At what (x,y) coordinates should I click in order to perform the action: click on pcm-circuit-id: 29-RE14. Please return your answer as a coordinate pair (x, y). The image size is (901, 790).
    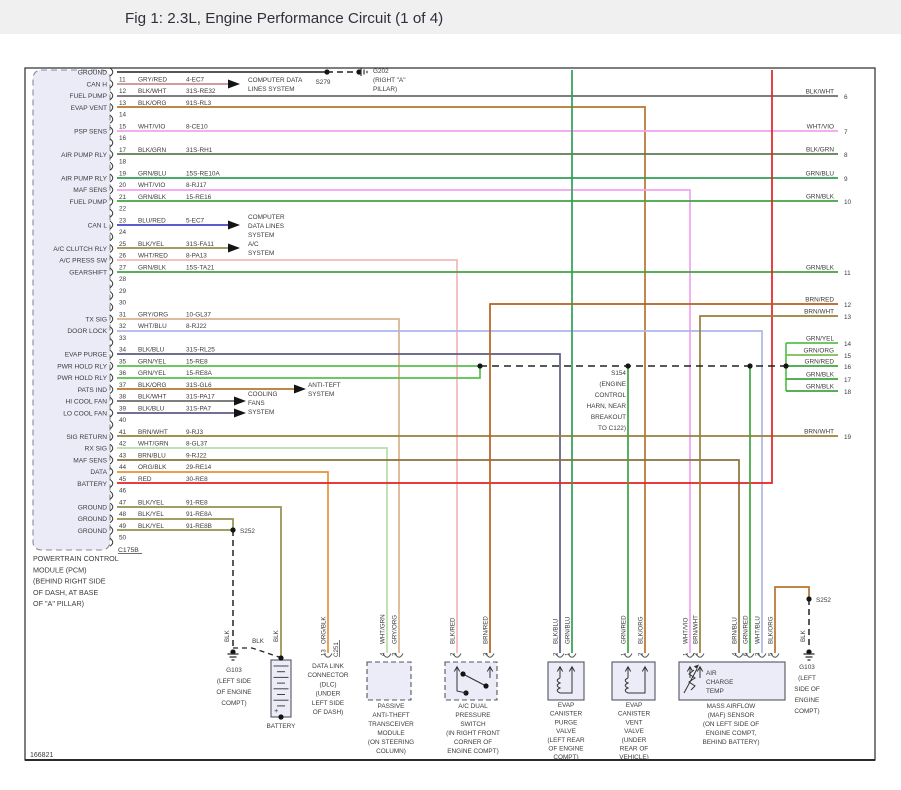
    Looking at the image, I should click on (199, 467).